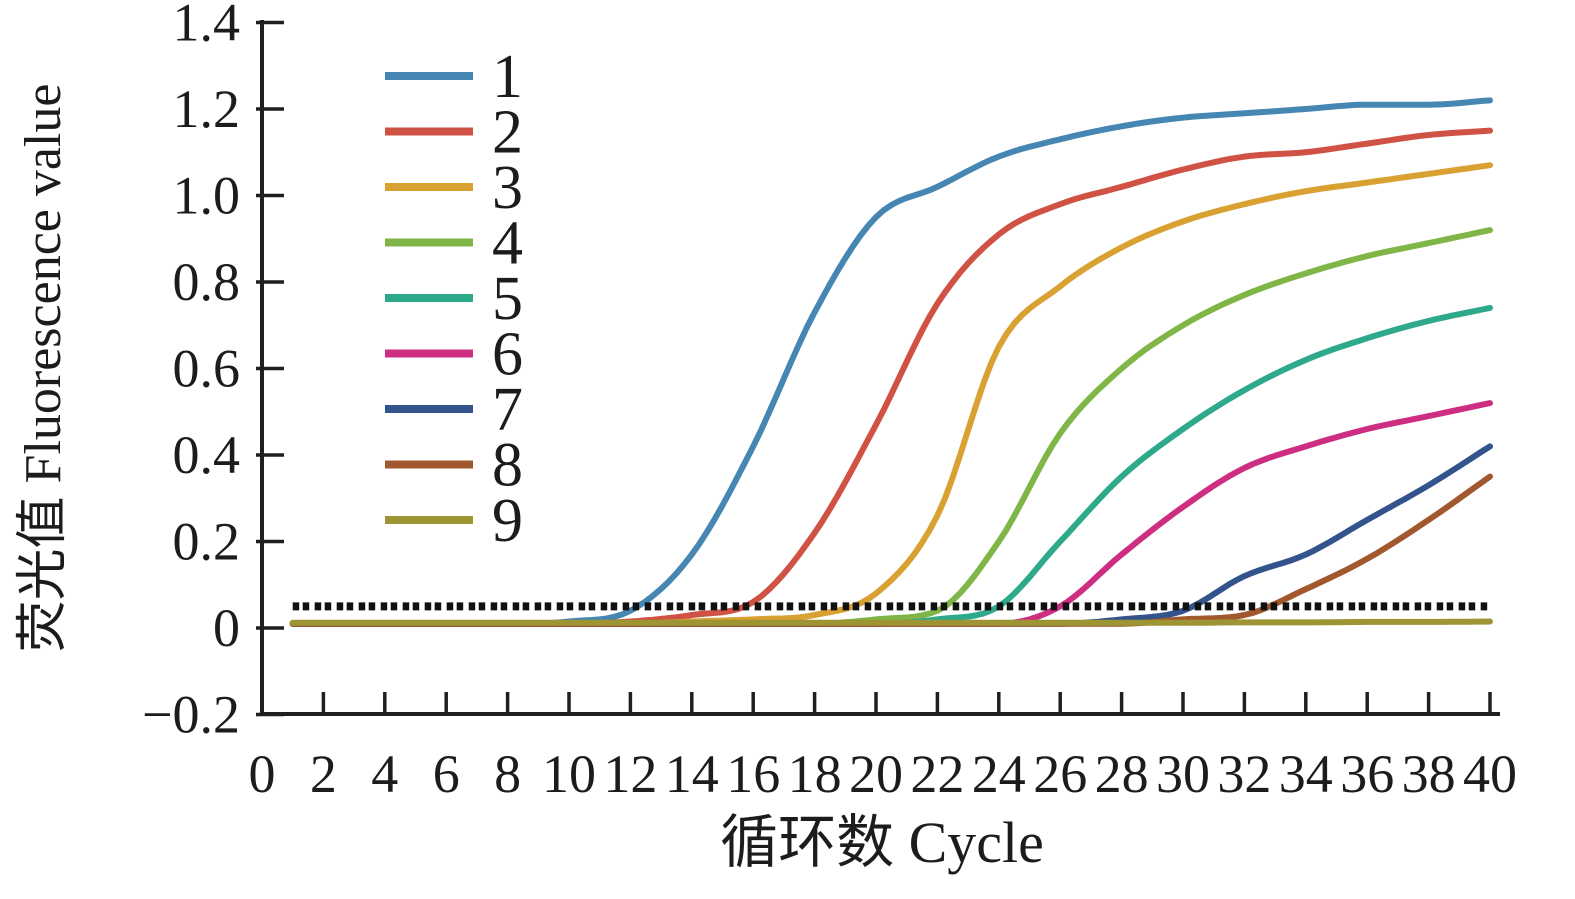 Image resolution: width=1575 pixels, height=899 pixels. What do you see at coordinates (815, 774) in the screenshot?
I see `x-tick-label: 18` at bounding box center [815, 774].